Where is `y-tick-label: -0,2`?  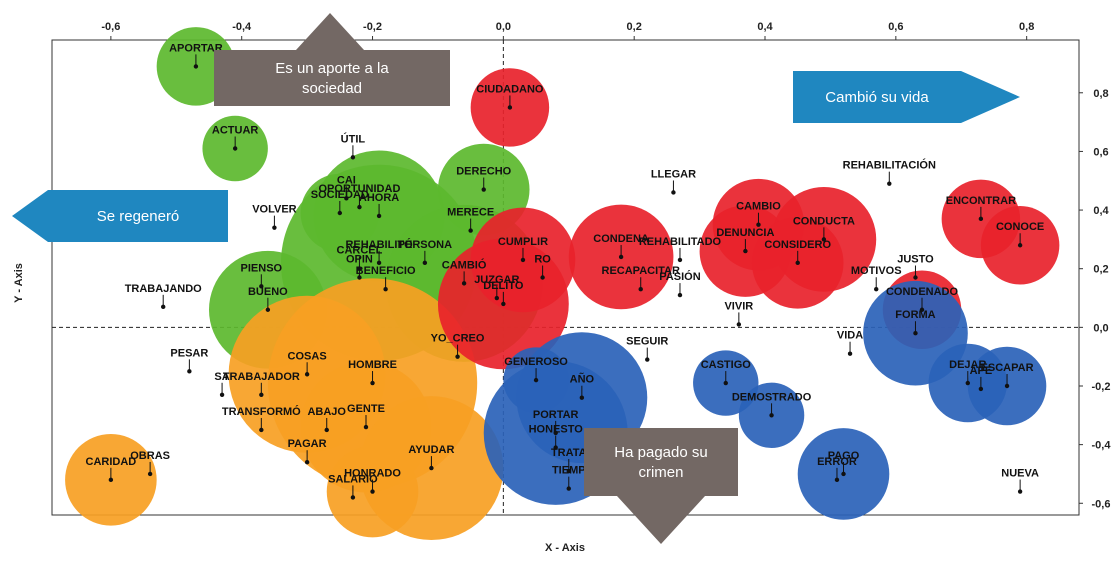
y-tick-label: -0,2 is located at coordinates (1101, 387).